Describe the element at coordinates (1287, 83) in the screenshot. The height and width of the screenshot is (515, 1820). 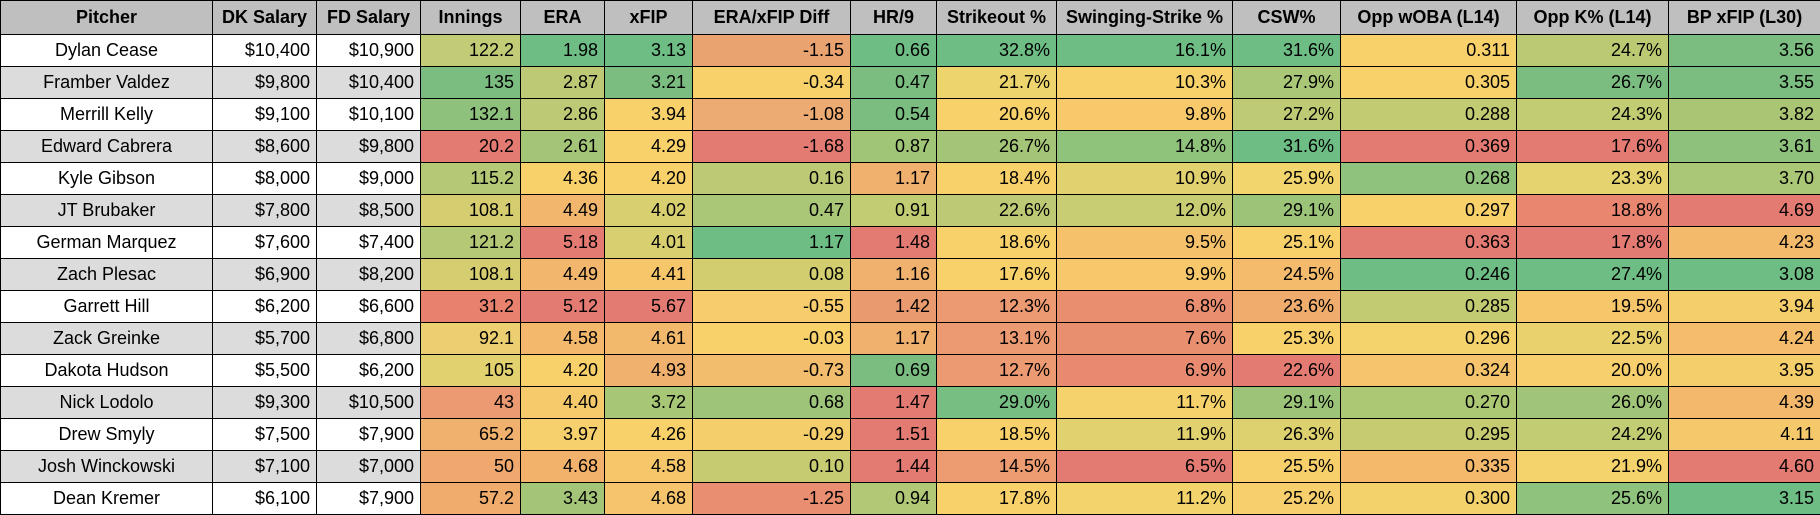
I see `data-cell: 27.9%` at that location.